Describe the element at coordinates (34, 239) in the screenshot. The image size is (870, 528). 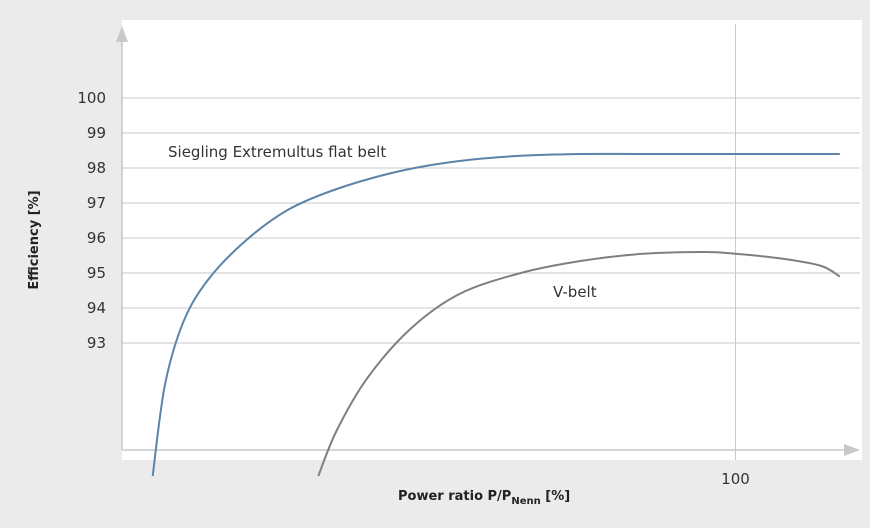
I see `y-axis-label: Efficiency [%]` at that location.